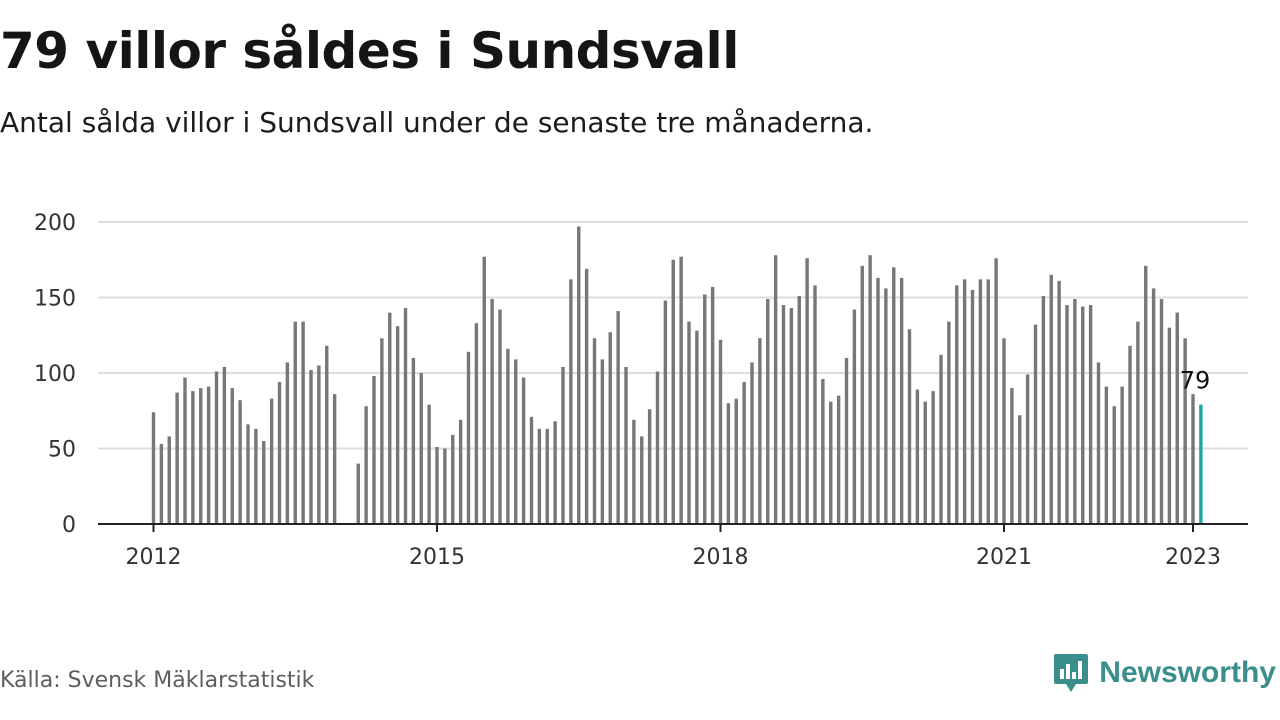  I want to click on y-tick-label: 0, so click(69, 525).